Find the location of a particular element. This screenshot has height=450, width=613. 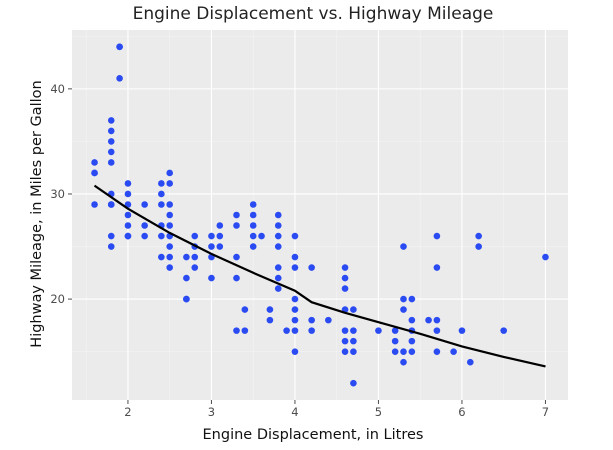

y-tick-label: 30 is located at coordinates (57, 194).